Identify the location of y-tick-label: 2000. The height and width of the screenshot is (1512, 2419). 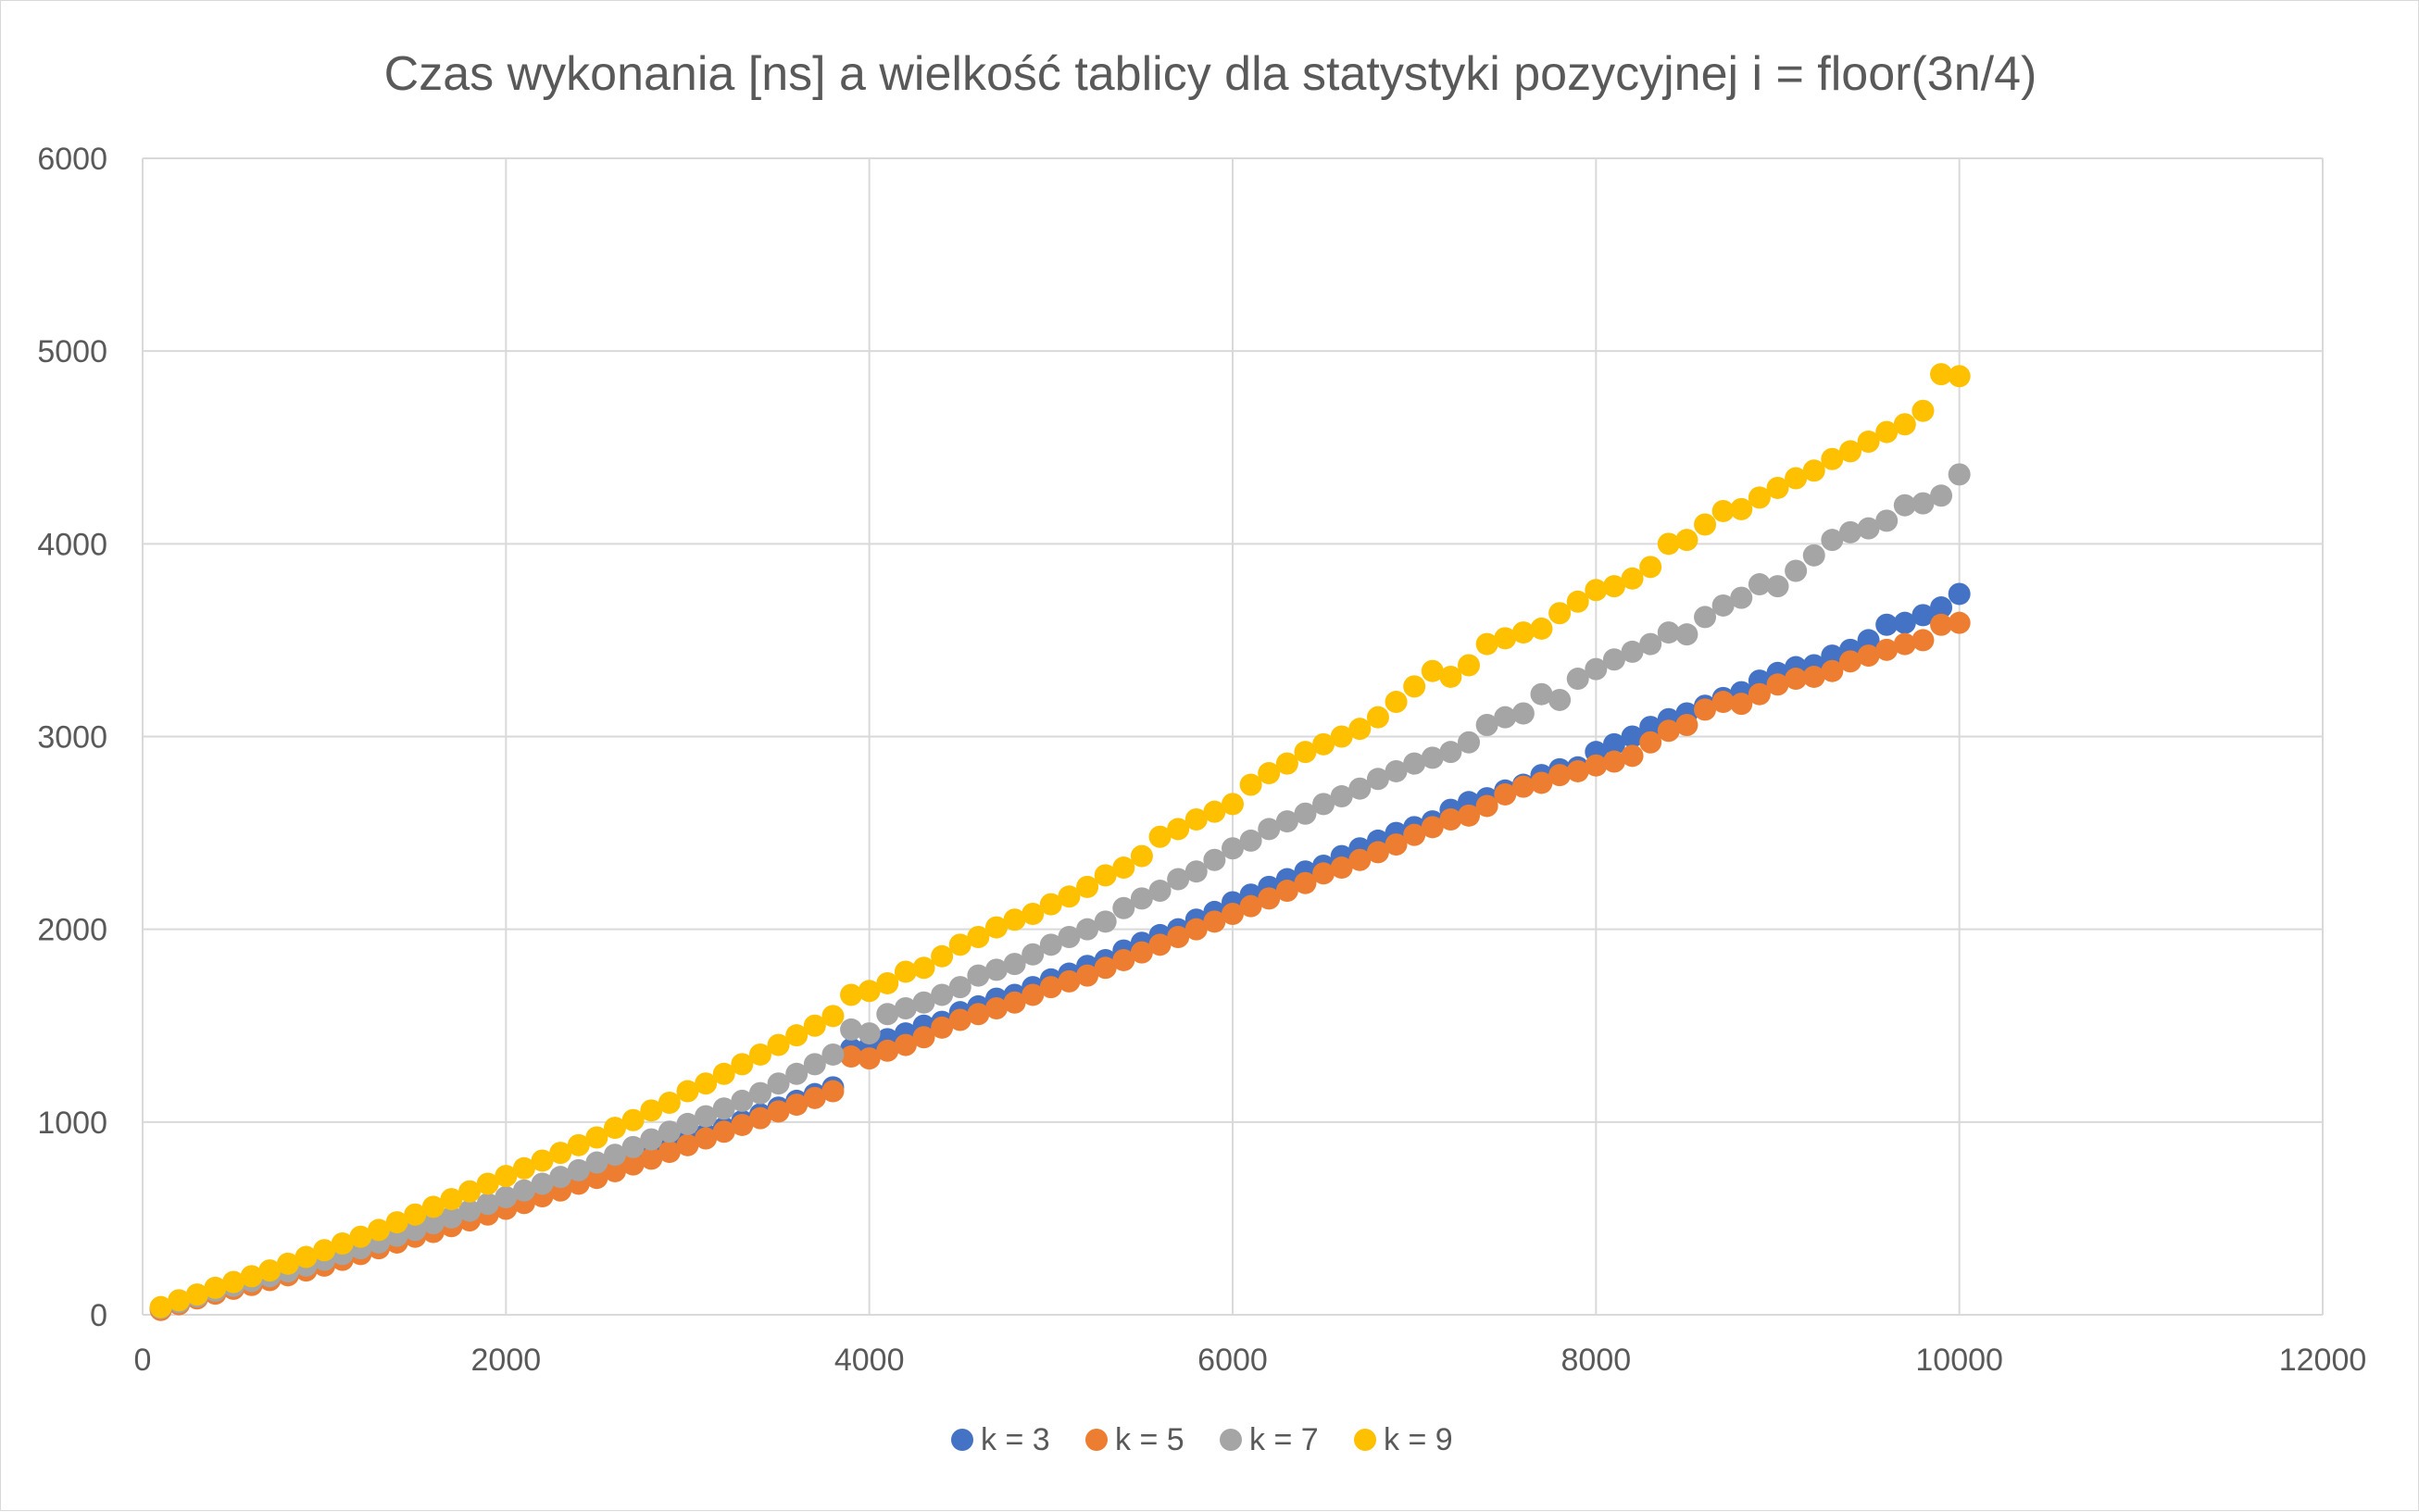
(72, 931).